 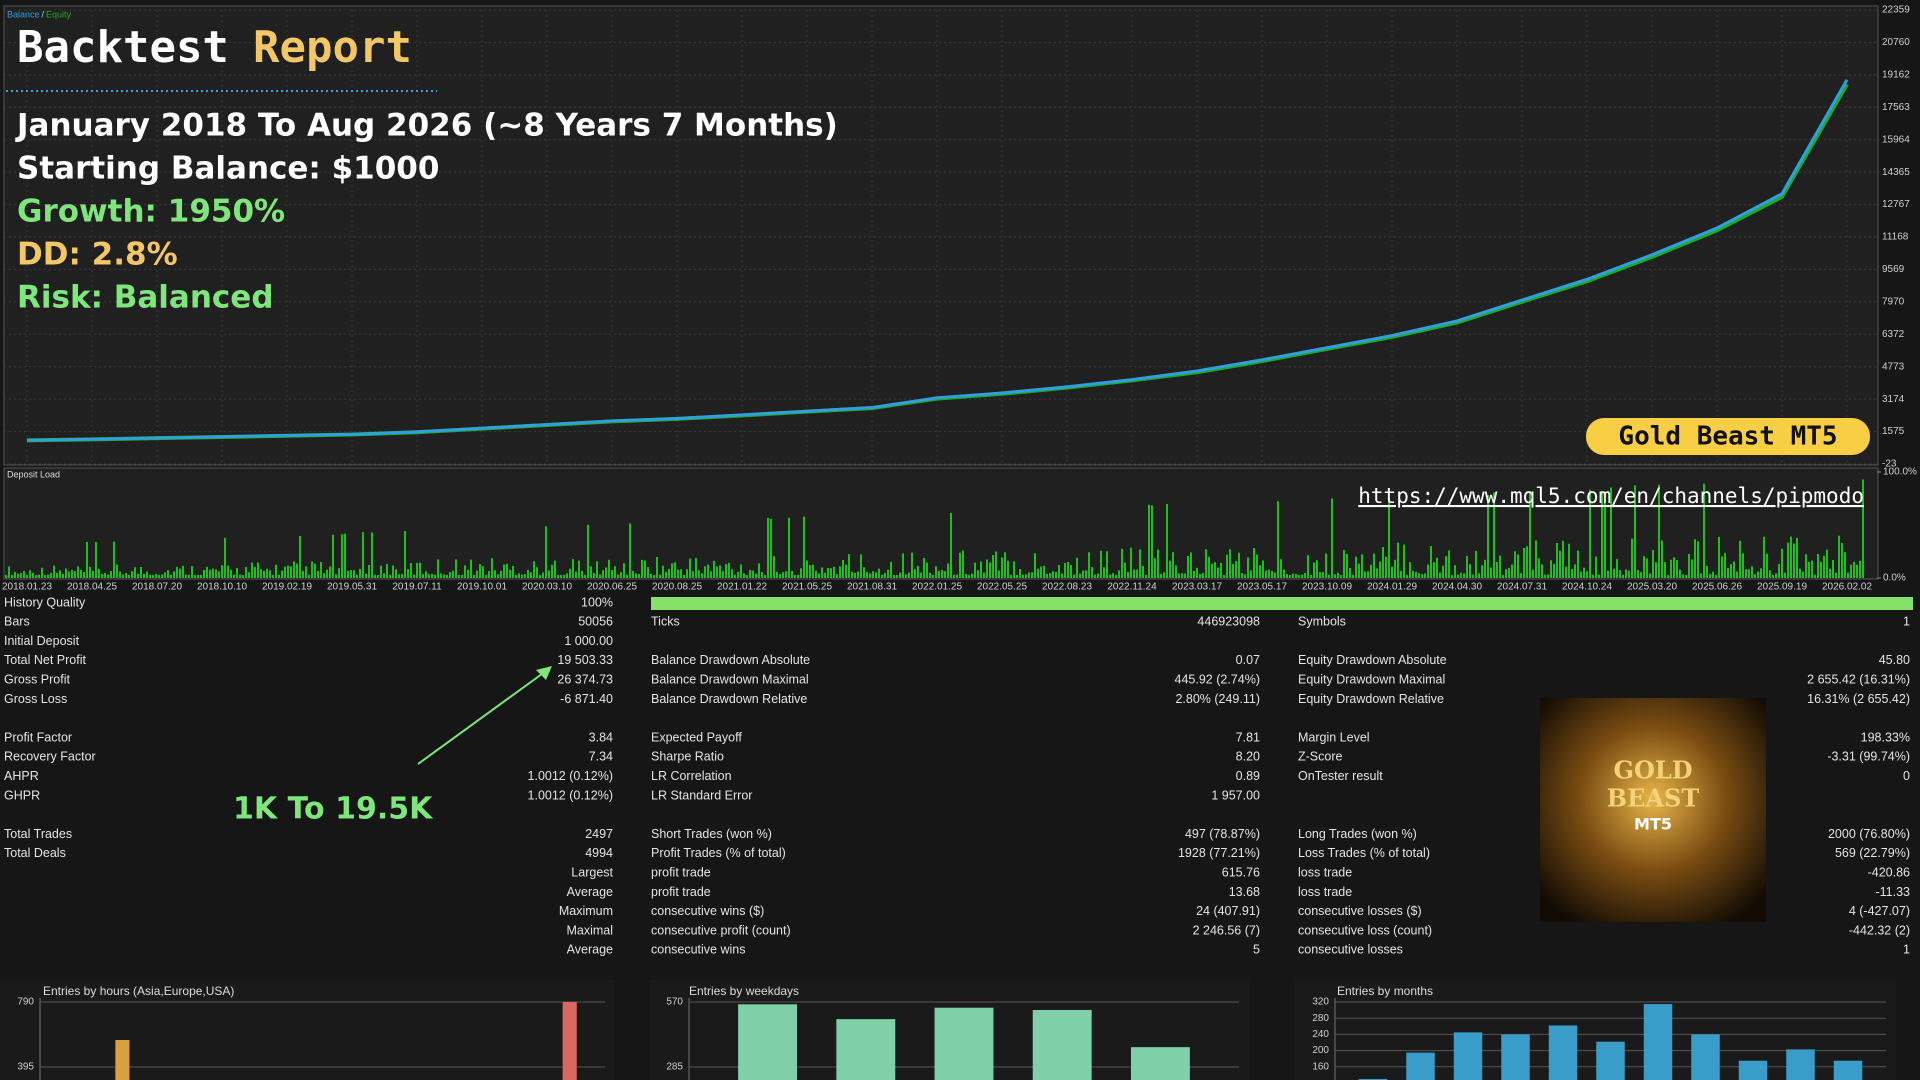 I want to click on y-tick-label: 160, so click(x=1320, y=1066).